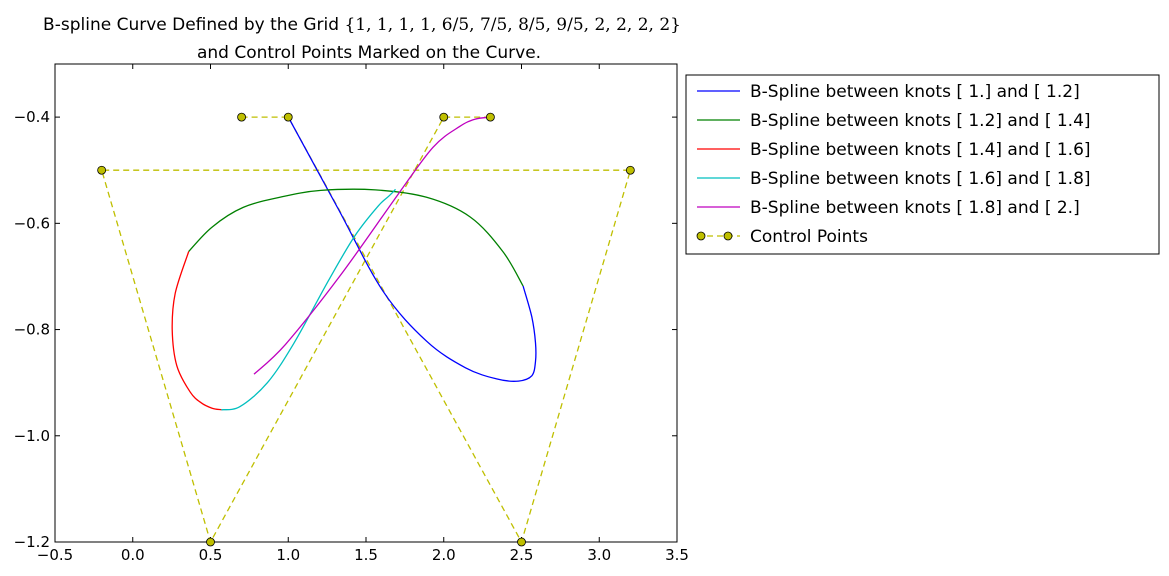  I want to click on y-tick-label: −1.2, so click(32, 542).